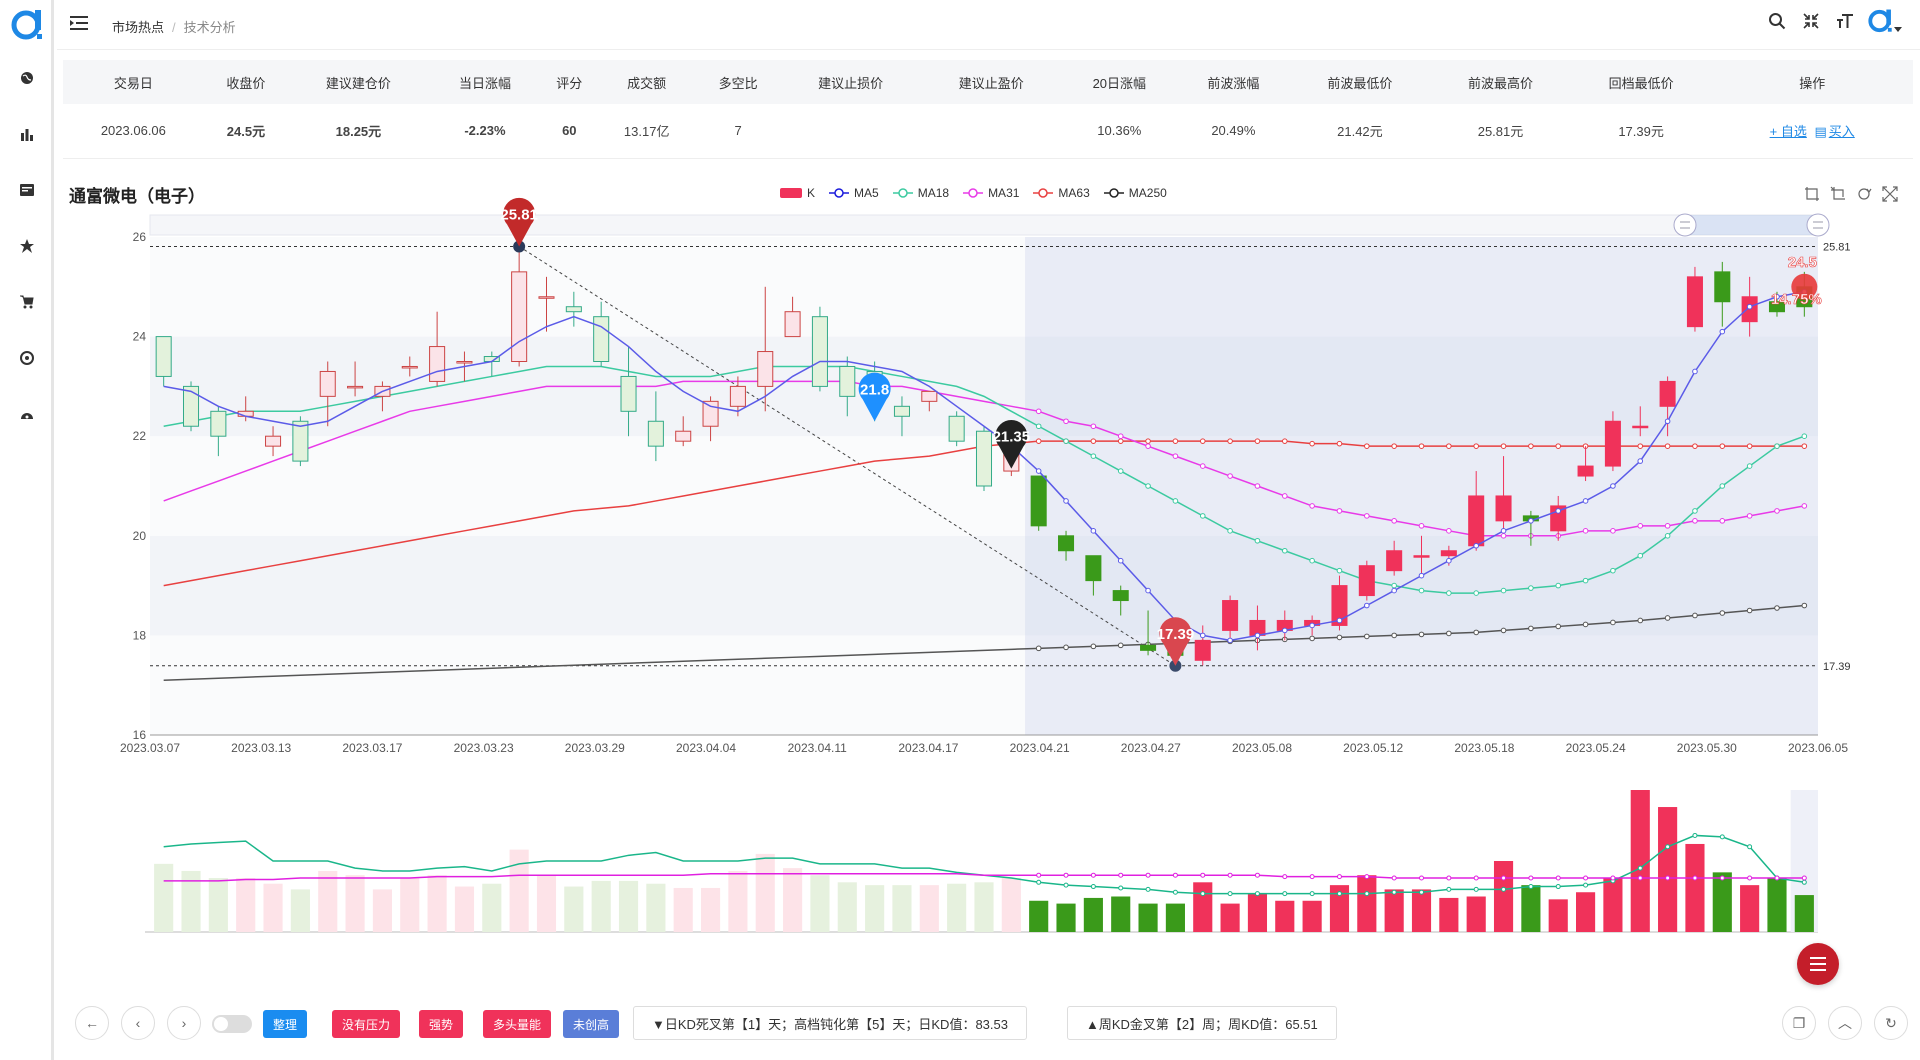  What do you see at coordinates (138, 27) in the screenshot?
I see `breadcrumb-root: 市场热点` at bounding box center [138, 27].